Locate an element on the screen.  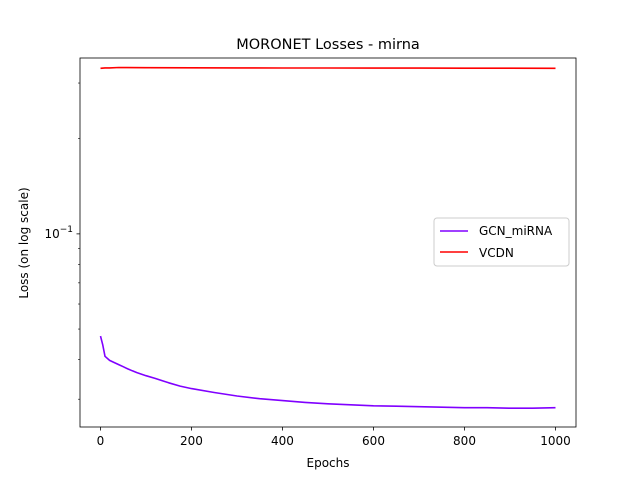
y-axis-ticks: 10−1 is located at coordinates (62, 241).